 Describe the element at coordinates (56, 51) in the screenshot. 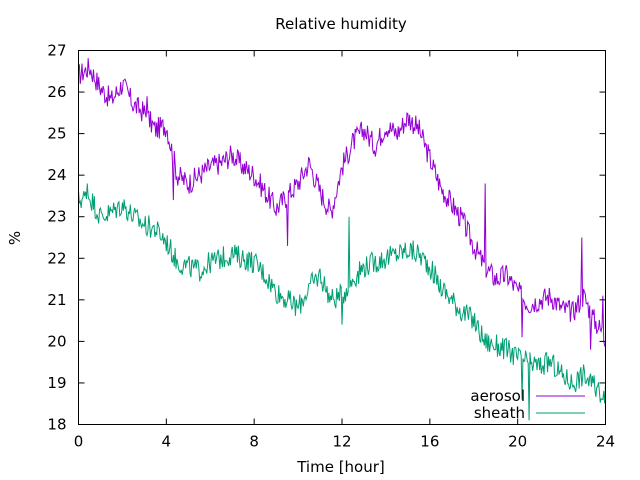

I see `y-tick-label: 27` at that location.